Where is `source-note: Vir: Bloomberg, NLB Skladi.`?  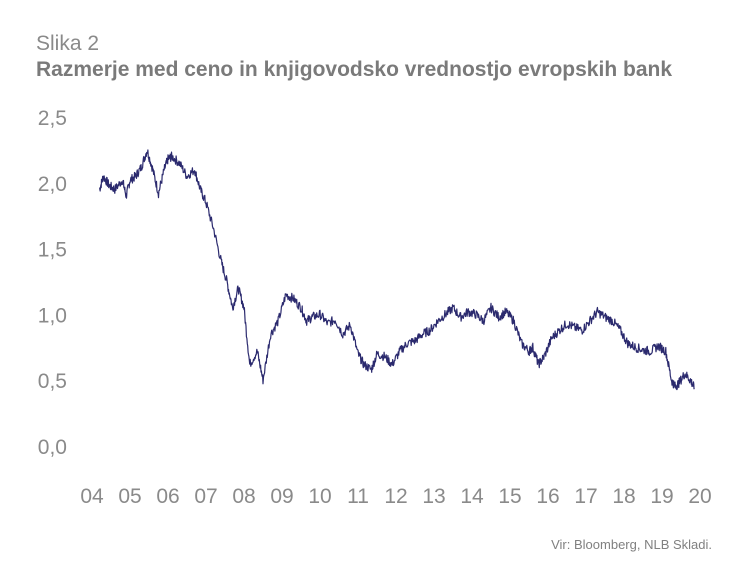 source-note: Vir: Bloomberg, NLB Skladi. is located at coordinates (631, 544).